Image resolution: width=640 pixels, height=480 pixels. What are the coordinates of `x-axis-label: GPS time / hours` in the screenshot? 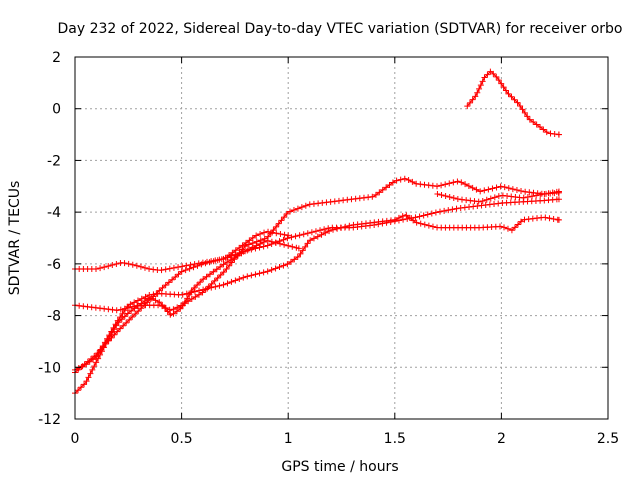 It's located at (339, 467).